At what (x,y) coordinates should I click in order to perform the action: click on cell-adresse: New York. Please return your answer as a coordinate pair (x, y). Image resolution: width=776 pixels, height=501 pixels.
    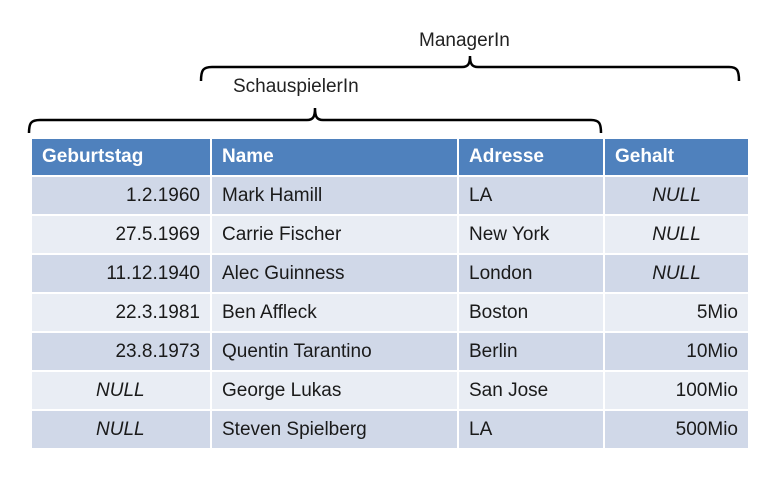
    Looking at the image, I should click on (531, 234).